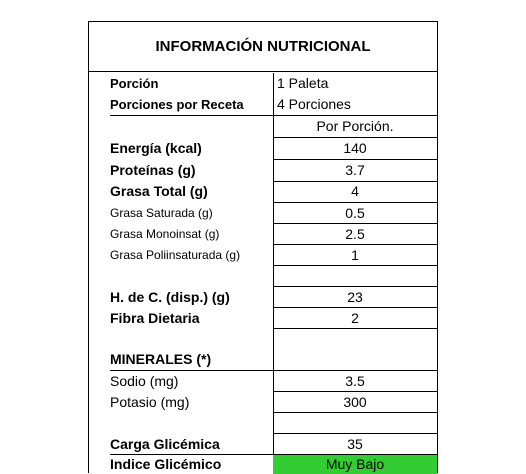 The width and height of the screenshot is (526, 474). I want to click on glycemic-index-badge: Muy Bajo, so click(355, 464).